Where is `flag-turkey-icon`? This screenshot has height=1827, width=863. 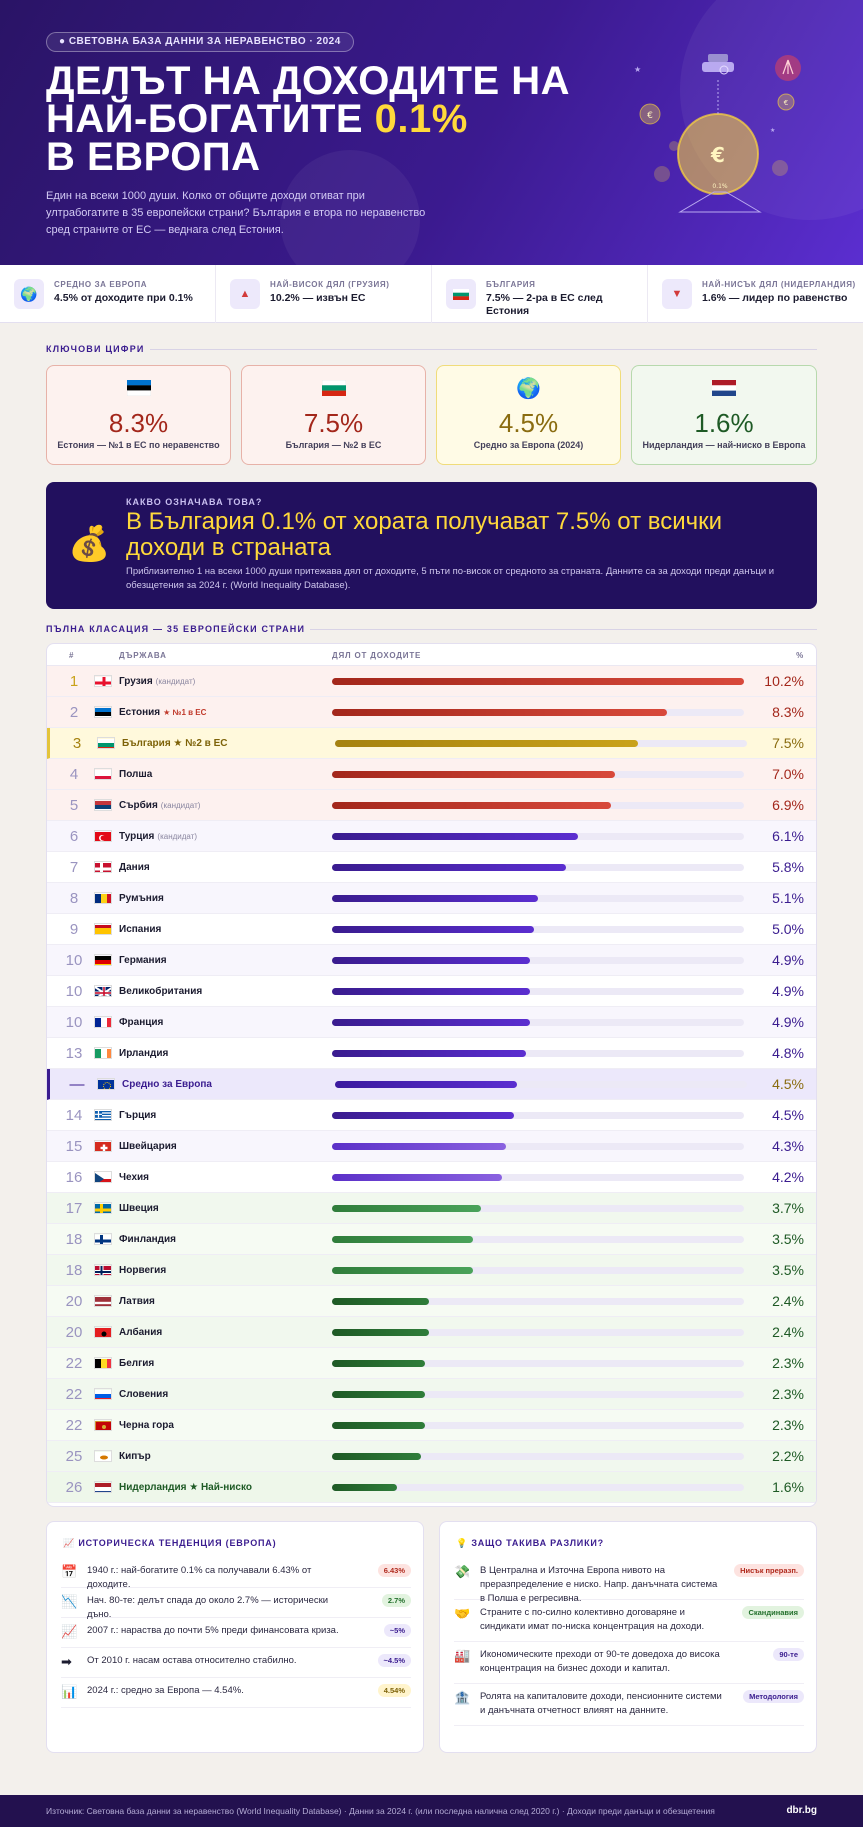 flag-turkey-icon is located at coordinates (103, 836).